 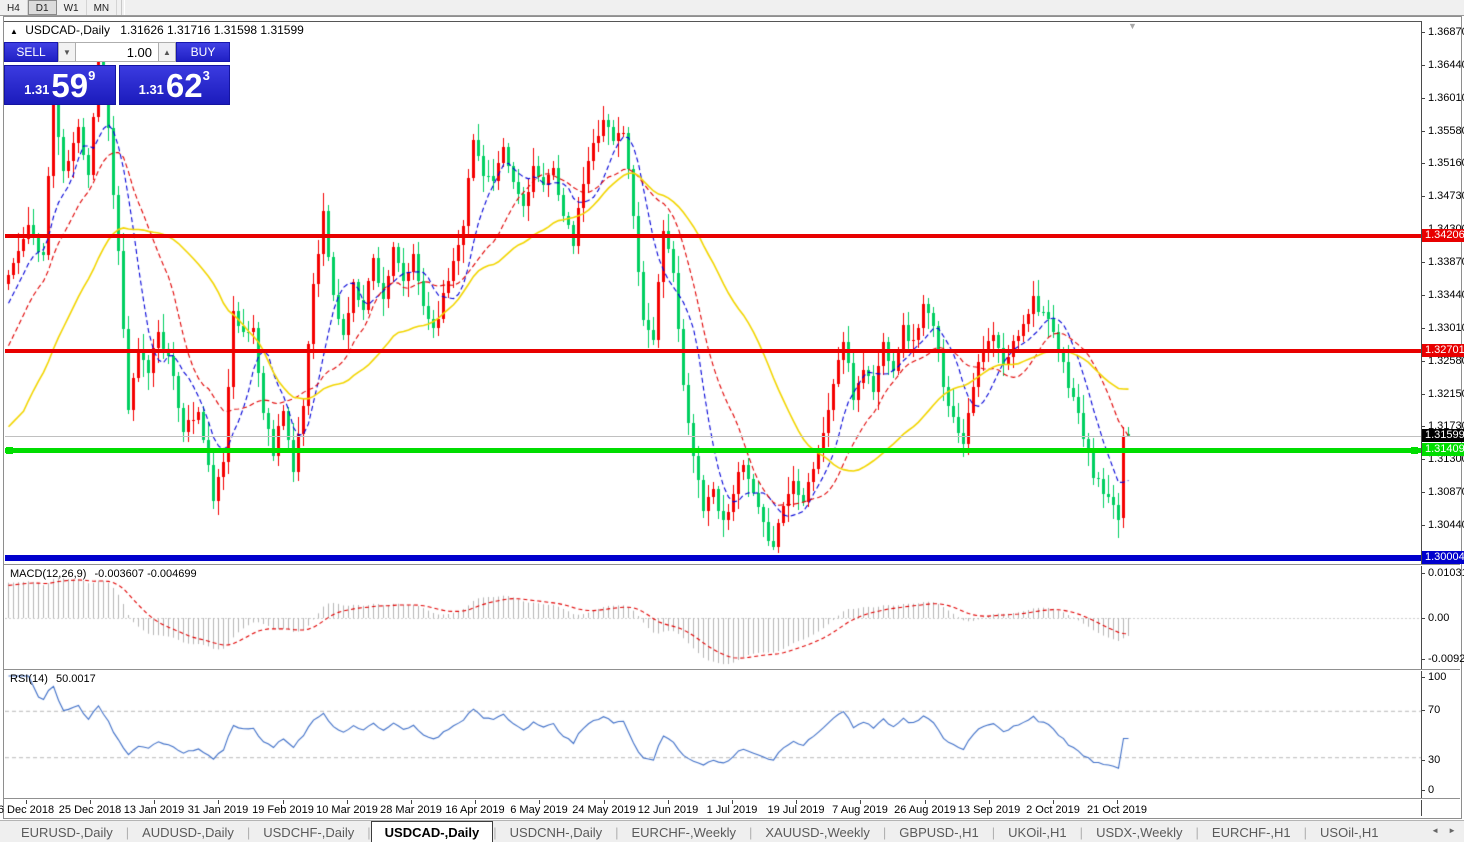 I want to click on bid-price-label: 1.31599, so click(x=1443, y=435).